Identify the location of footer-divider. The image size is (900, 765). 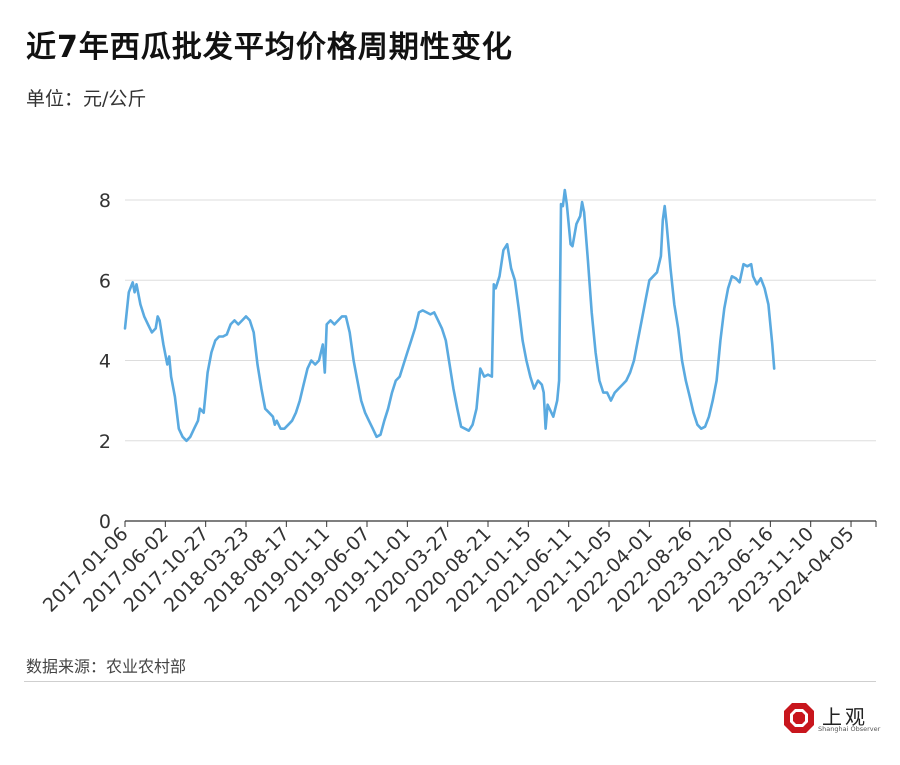
(450, 681).